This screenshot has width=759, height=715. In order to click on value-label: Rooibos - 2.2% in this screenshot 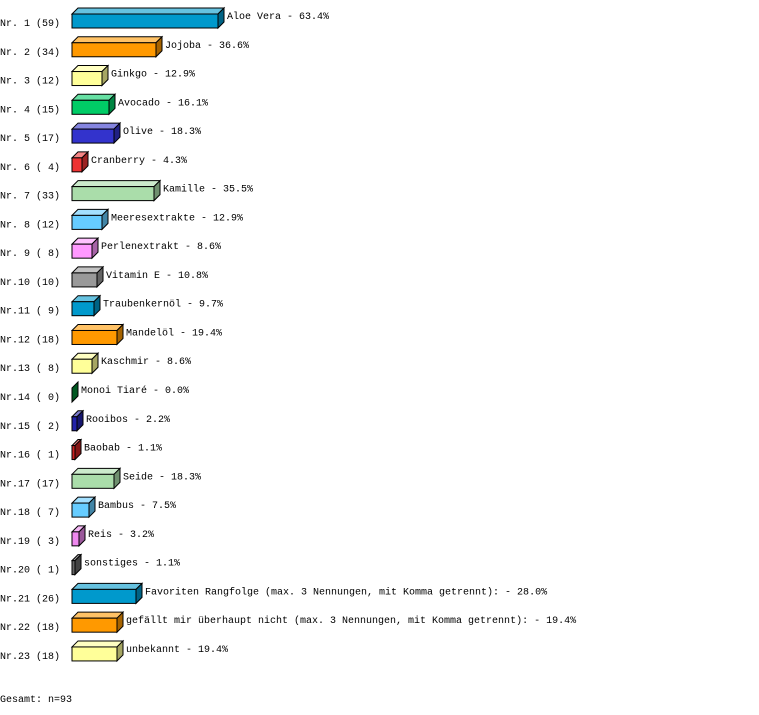, I will do `click(128, 420)`.